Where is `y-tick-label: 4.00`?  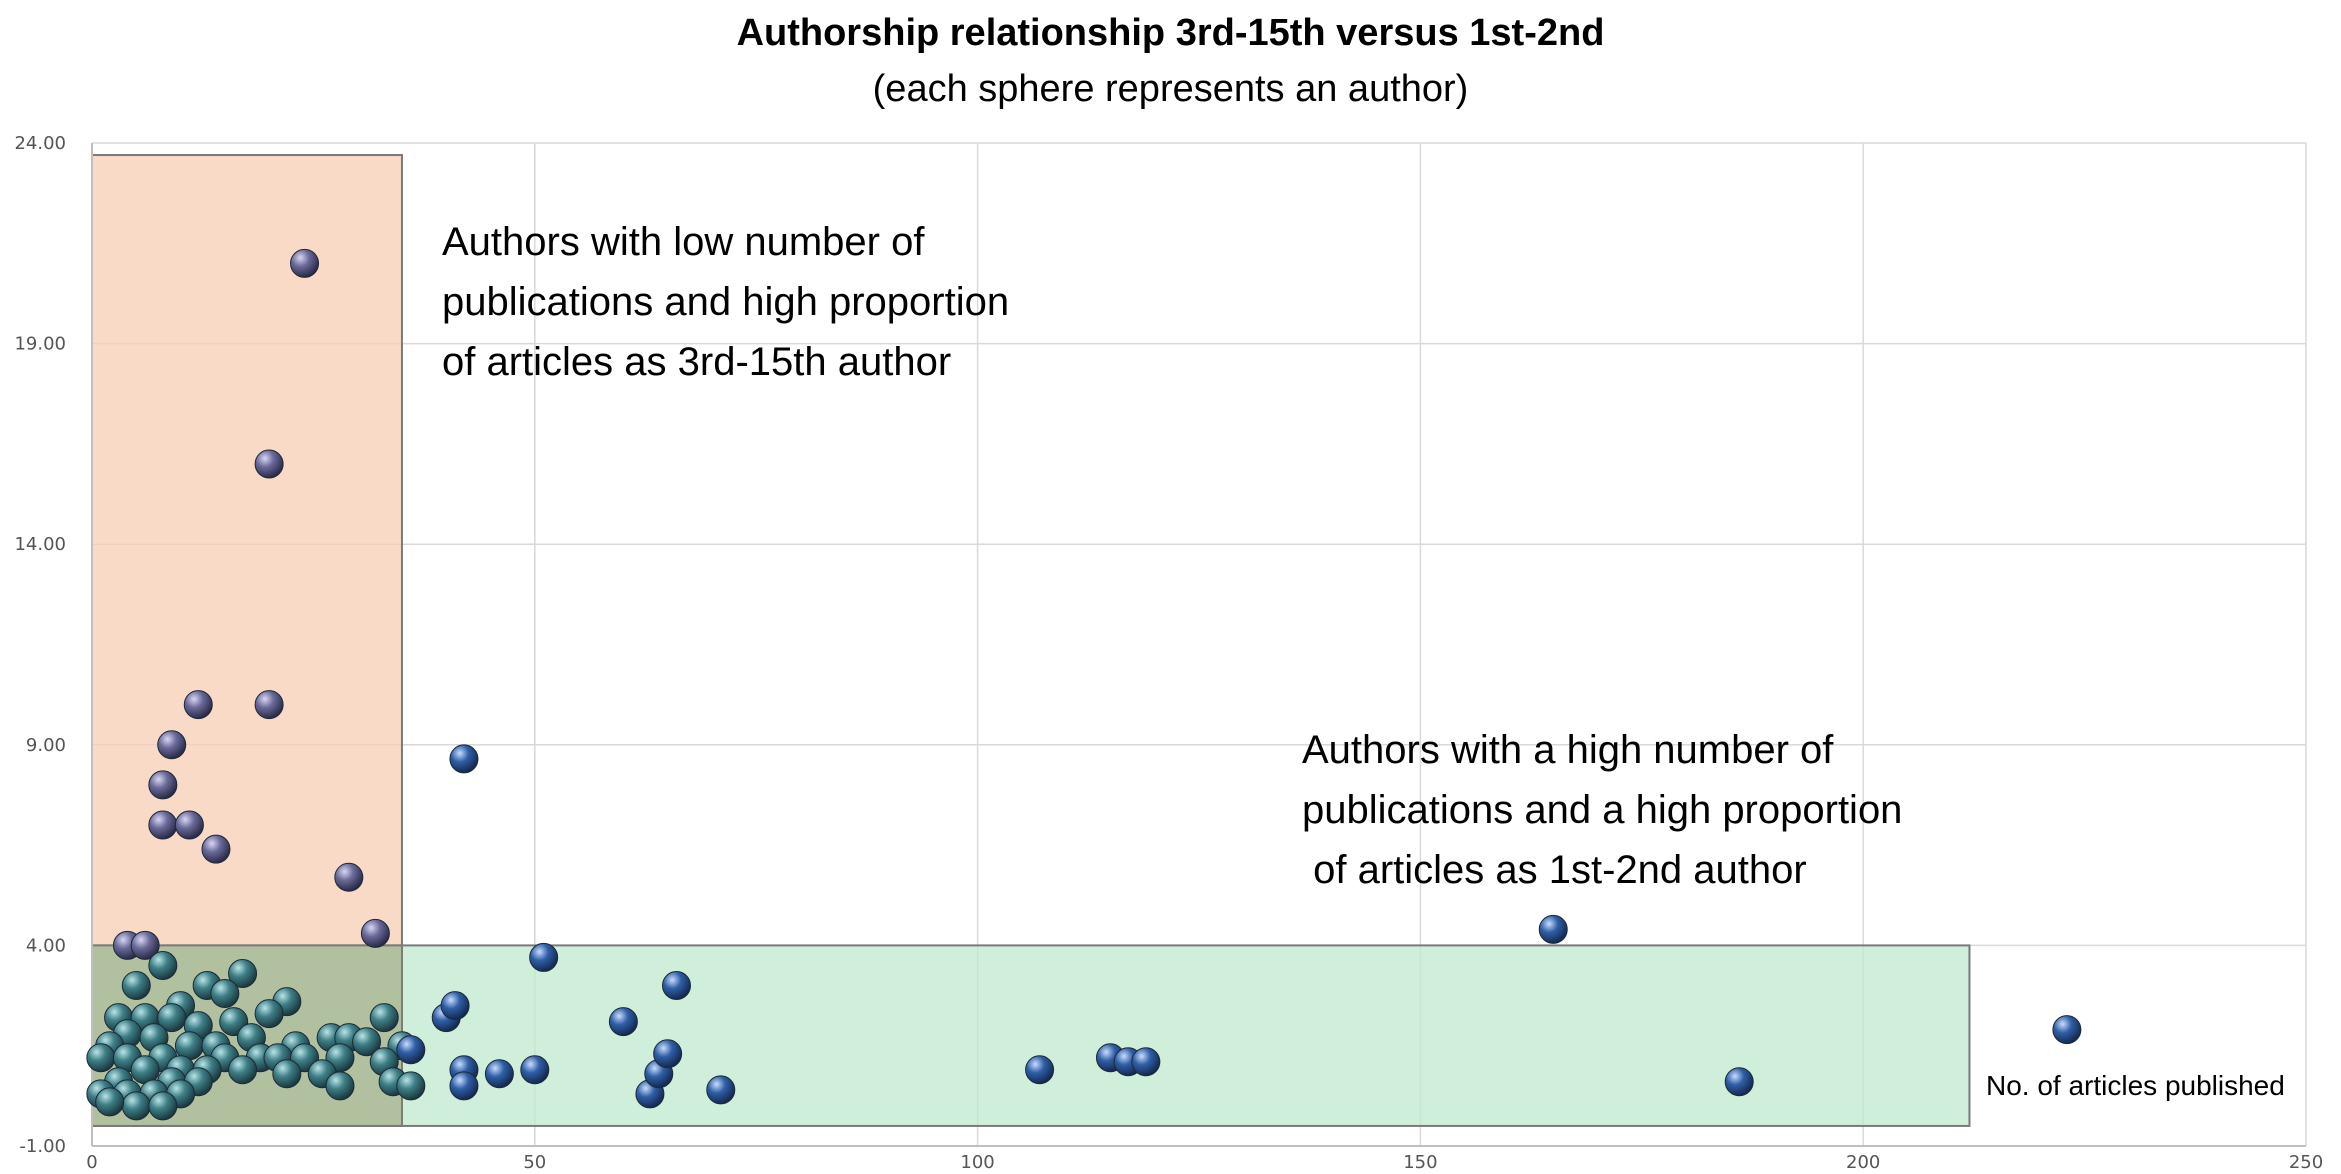 y-tick-label: 4.00 is located at coordinates (46, 945).